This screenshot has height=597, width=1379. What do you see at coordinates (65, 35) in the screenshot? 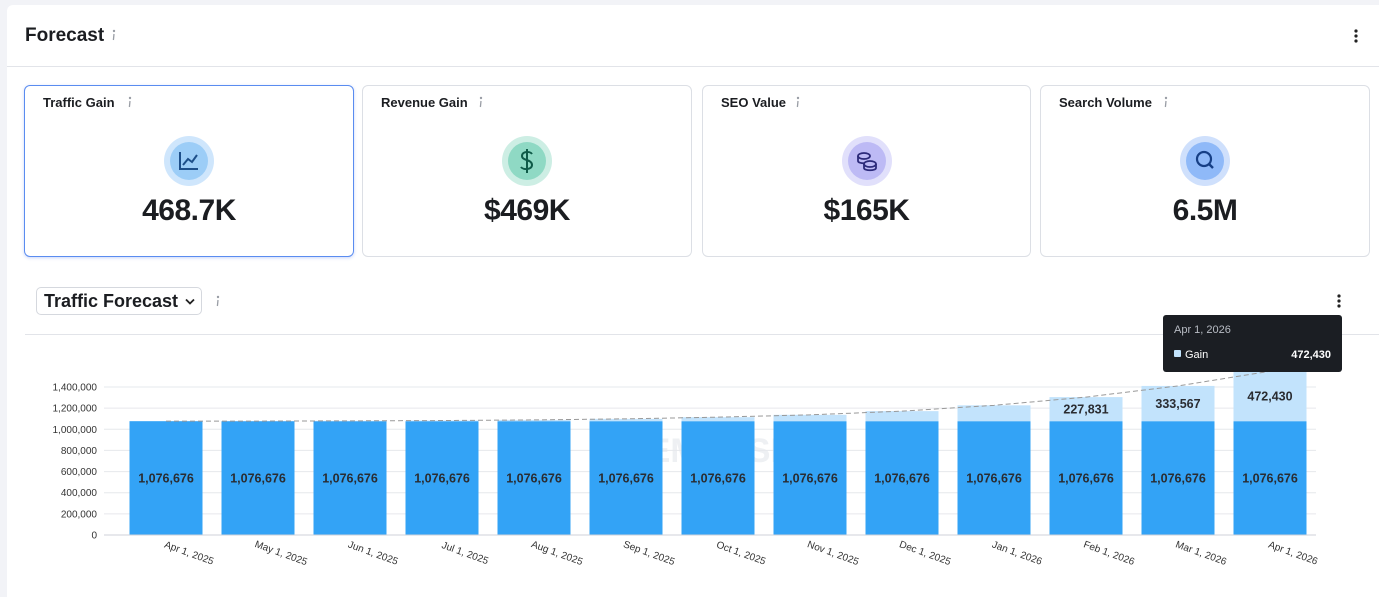
I see `header-title: Forecast` at bounding box center [65, 35].